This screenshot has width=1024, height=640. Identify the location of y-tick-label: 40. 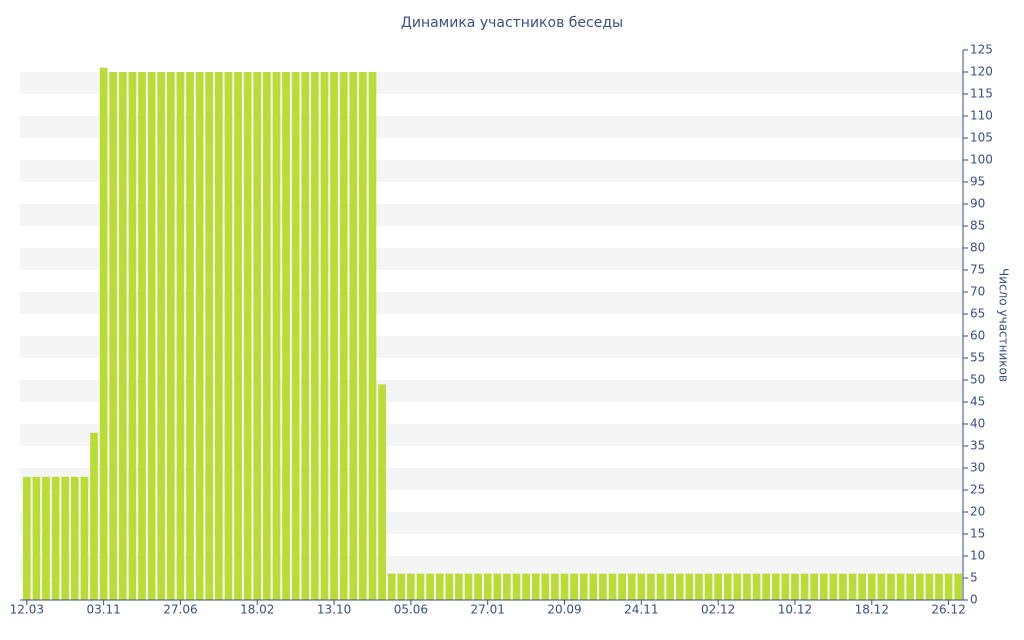
(977, 424).